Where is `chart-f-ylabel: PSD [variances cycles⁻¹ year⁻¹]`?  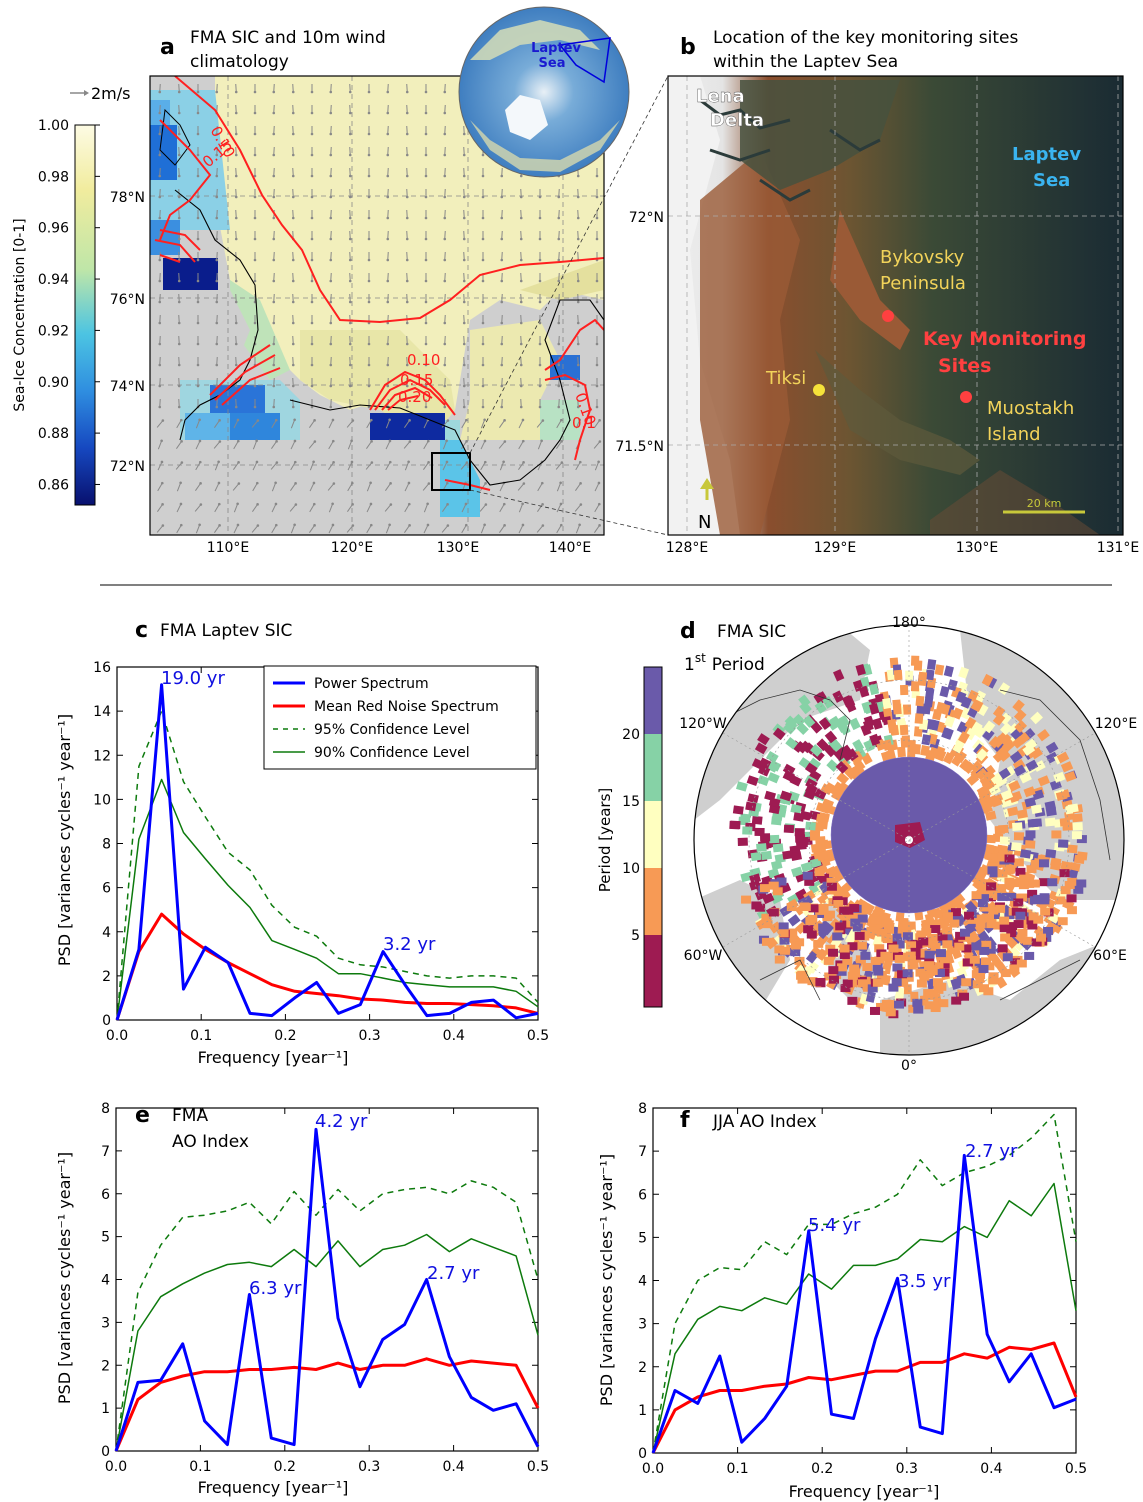
chart-f-ylabel: PSD [variances cycles⁻¹ year⁻¹] is located at coordinates (606, 1280).